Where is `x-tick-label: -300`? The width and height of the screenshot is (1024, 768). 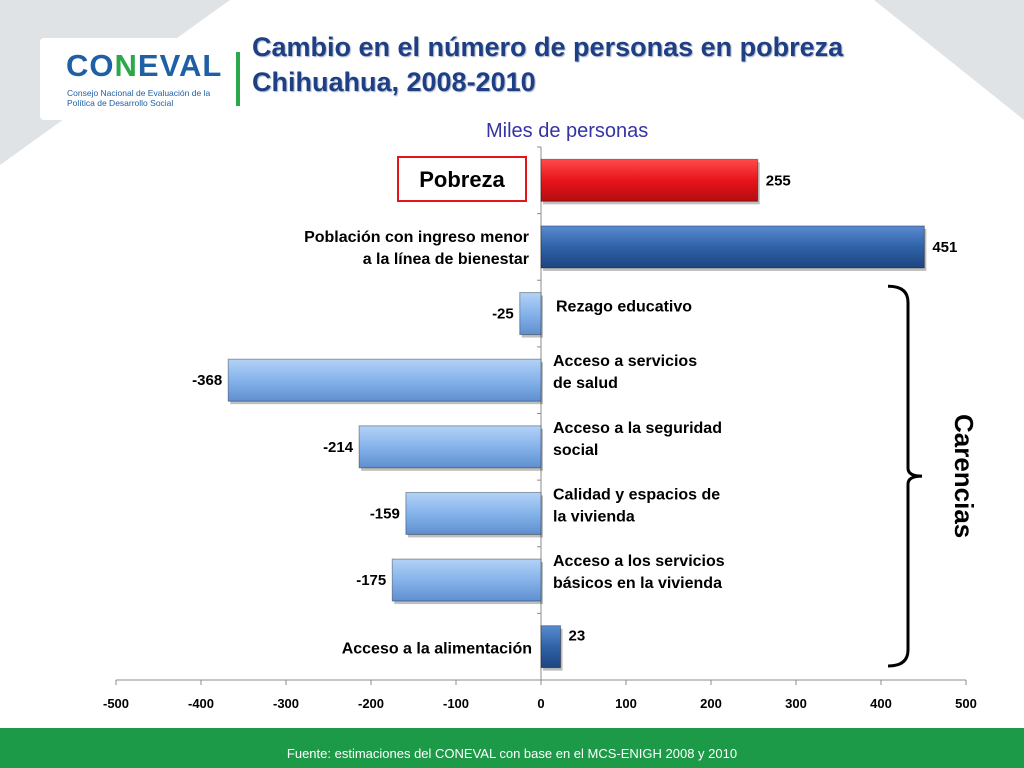
x-tick-label: -300 is located at coordinates (286, 703).